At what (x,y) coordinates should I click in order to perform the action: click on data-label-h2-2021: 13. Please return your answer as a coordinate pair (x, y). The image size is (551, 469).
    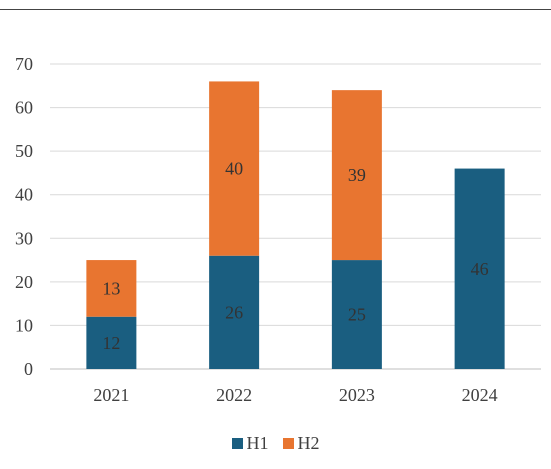
    Looking at the image, I should click on (111, 288).